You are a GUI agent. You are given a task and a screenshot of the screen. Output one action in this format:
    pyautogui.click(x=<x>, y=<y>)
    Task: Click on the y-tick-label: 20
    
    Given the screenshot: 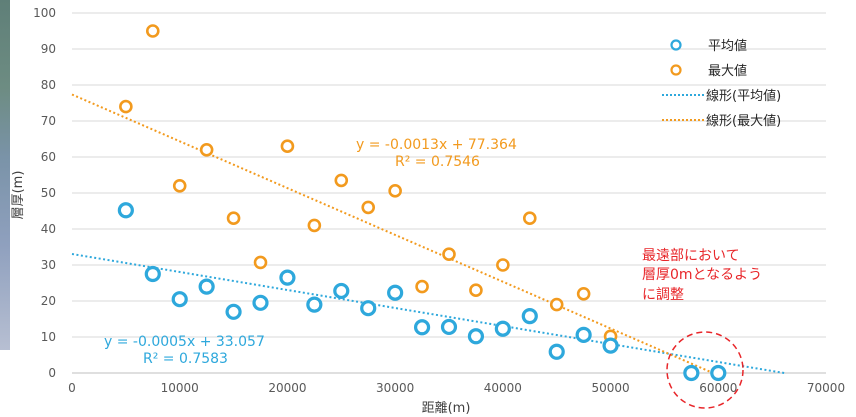 What is the action you would take?
    pyautogui.click(x=48, y=301)
    